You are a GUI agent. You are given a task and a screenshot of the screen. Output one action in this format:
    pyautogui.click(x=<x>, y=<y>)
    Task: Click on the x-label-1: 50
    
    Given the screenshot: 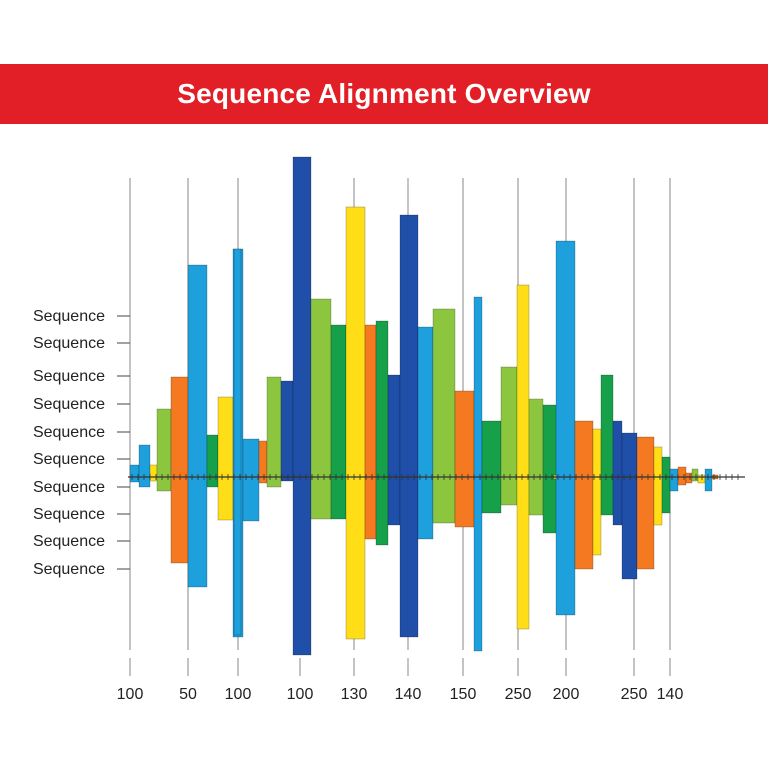 What is the action you would take?
    pyautogui.click(x=188, y=694)
    